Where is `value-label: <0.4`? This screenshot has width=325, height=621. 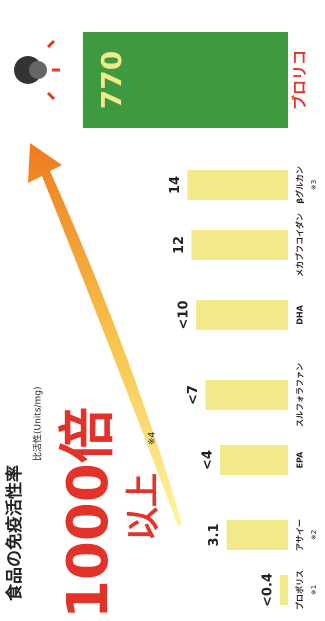 value-label: <0.4 is located at coordinates (268, 590).